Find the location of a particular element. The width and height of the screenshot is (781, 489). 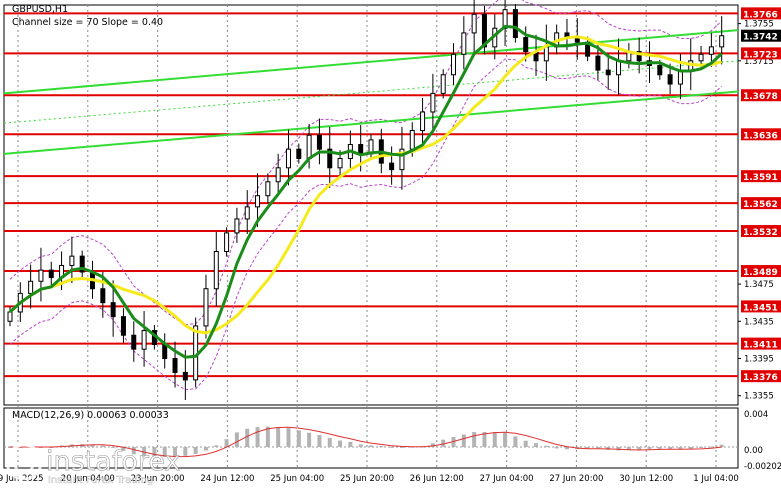

time-tick-label: 25 Jun 20:00 is located at coordinates (367, 479).